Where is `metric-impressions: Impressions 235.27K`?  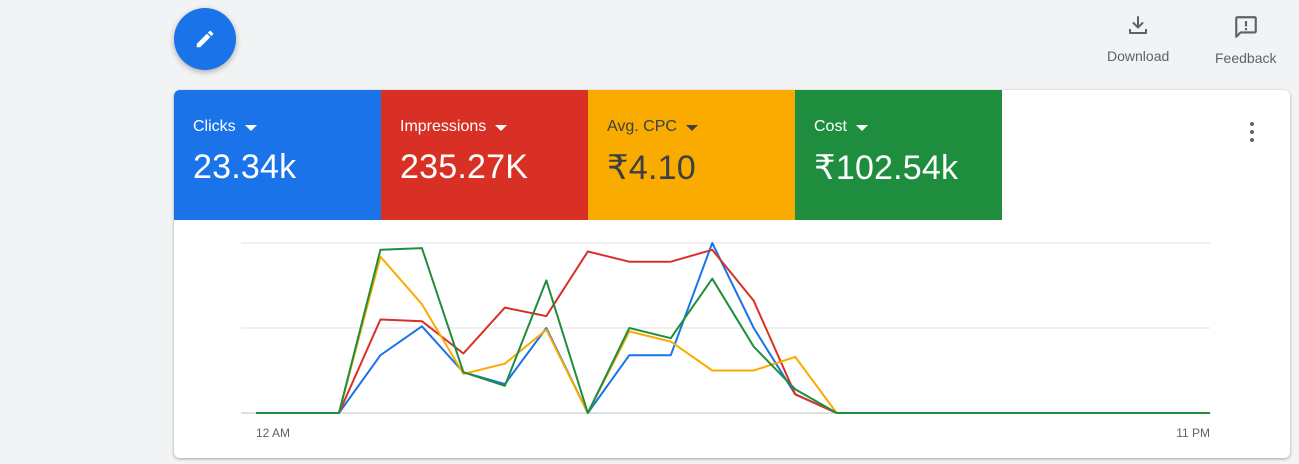
metric-impressions: Impressions 235.27K is located at coordinates (484, 155).